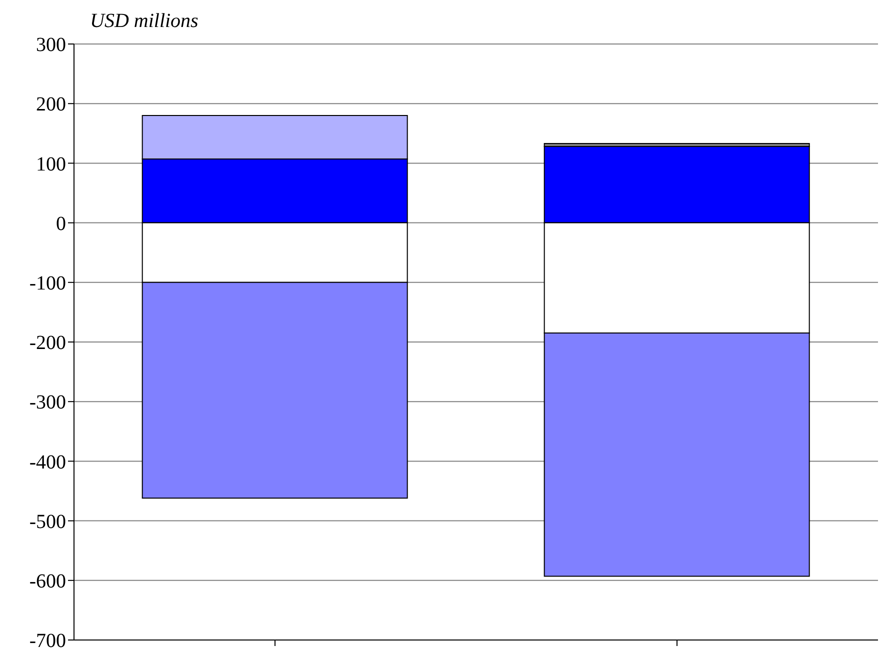 This screenshot has height=651, width=889. What do you see at coordinates (51, 164) in the screenshot?
I see `y-tick-label: 100` at bounding box center [51, 164].